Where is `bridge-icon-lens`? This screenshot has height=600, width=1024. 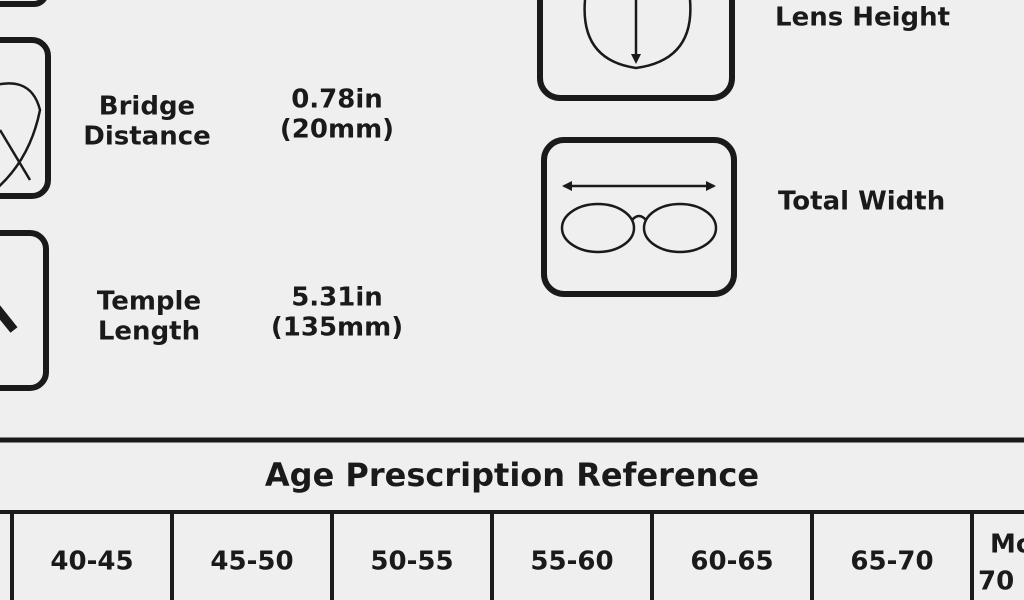 bridge-icon-lens is located at coordinates (21, 135).